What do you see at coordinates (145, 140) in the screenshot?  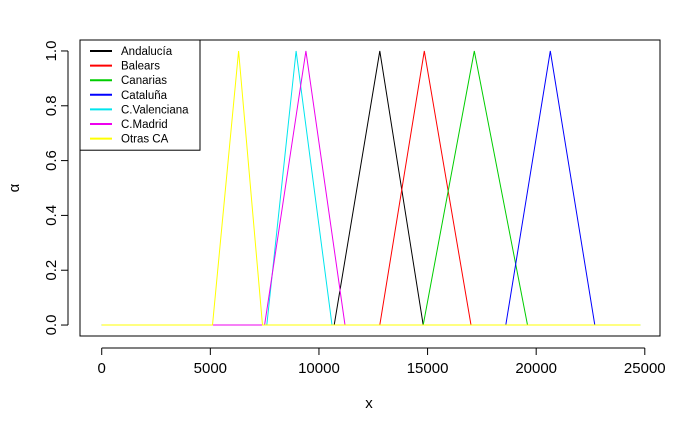 I see `legend-label-6: Otras CA` at bounding box center [145, 140].